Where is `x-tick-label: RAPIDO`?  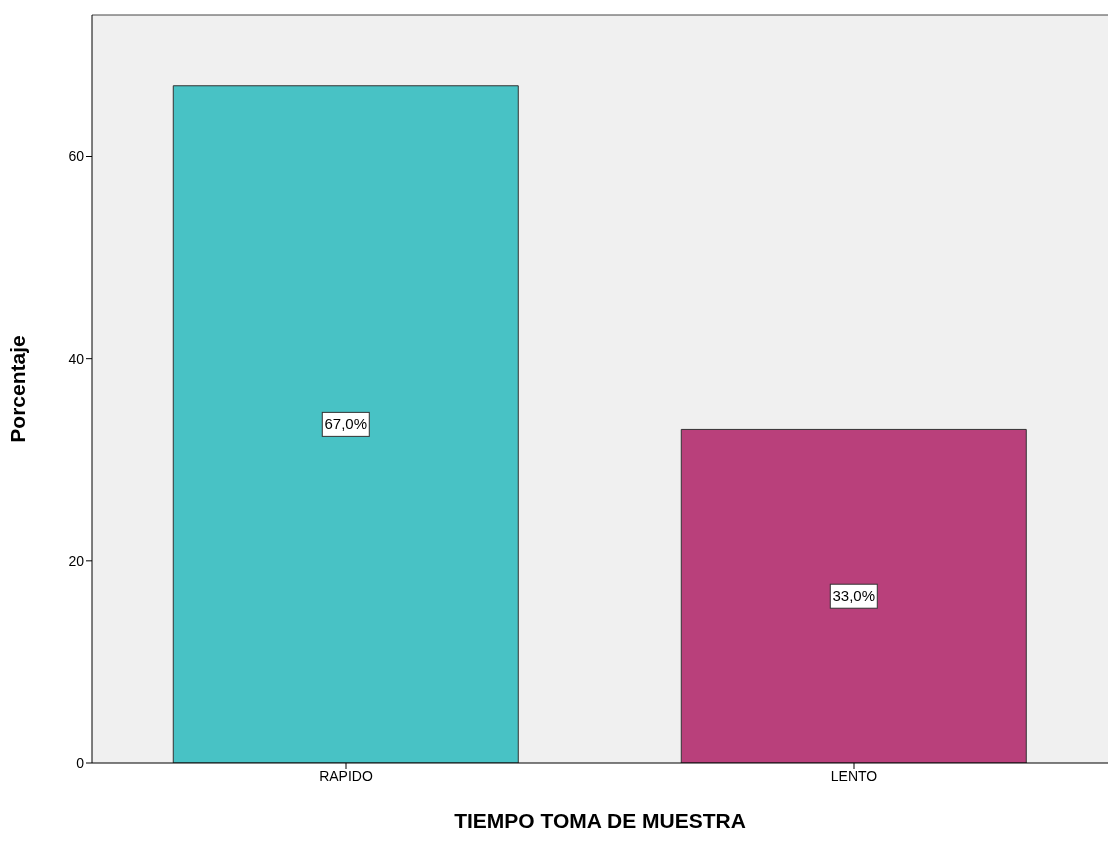
x-tick-label: RAPIDO is located at coordinates (346, 775).